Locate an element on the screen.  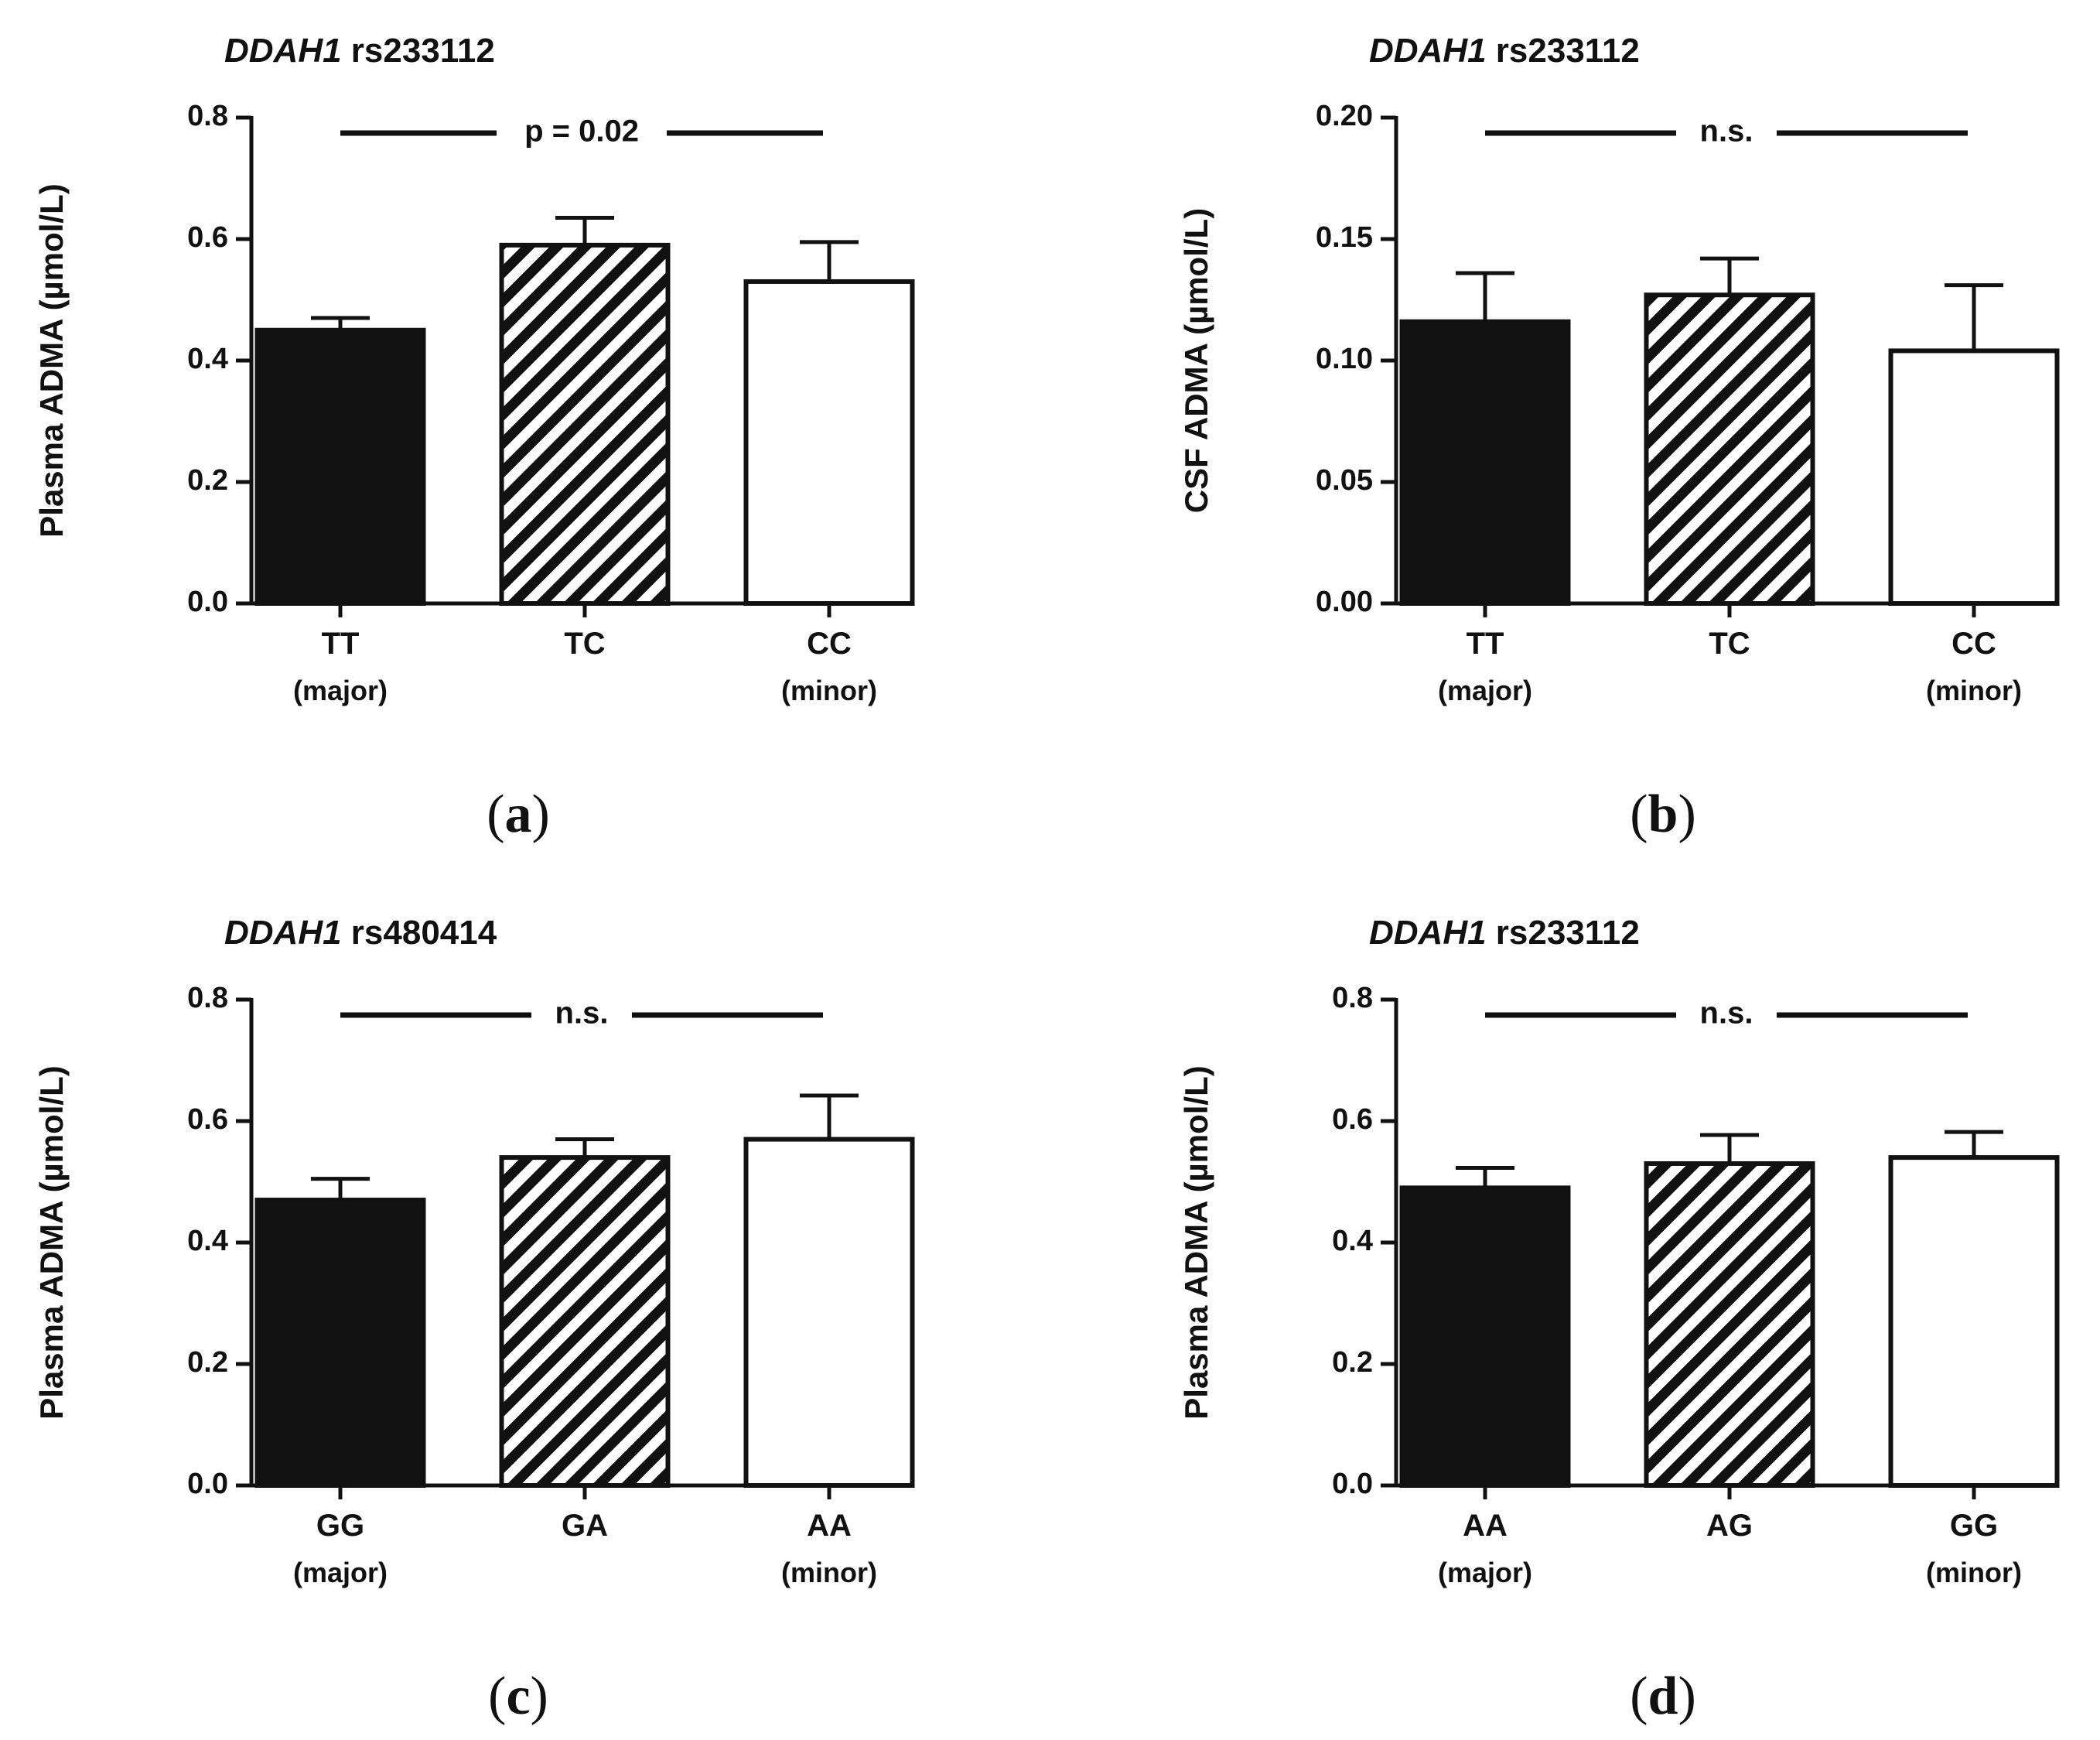
y-tick-label: 0.10 is located at coordinates (1344, 359).